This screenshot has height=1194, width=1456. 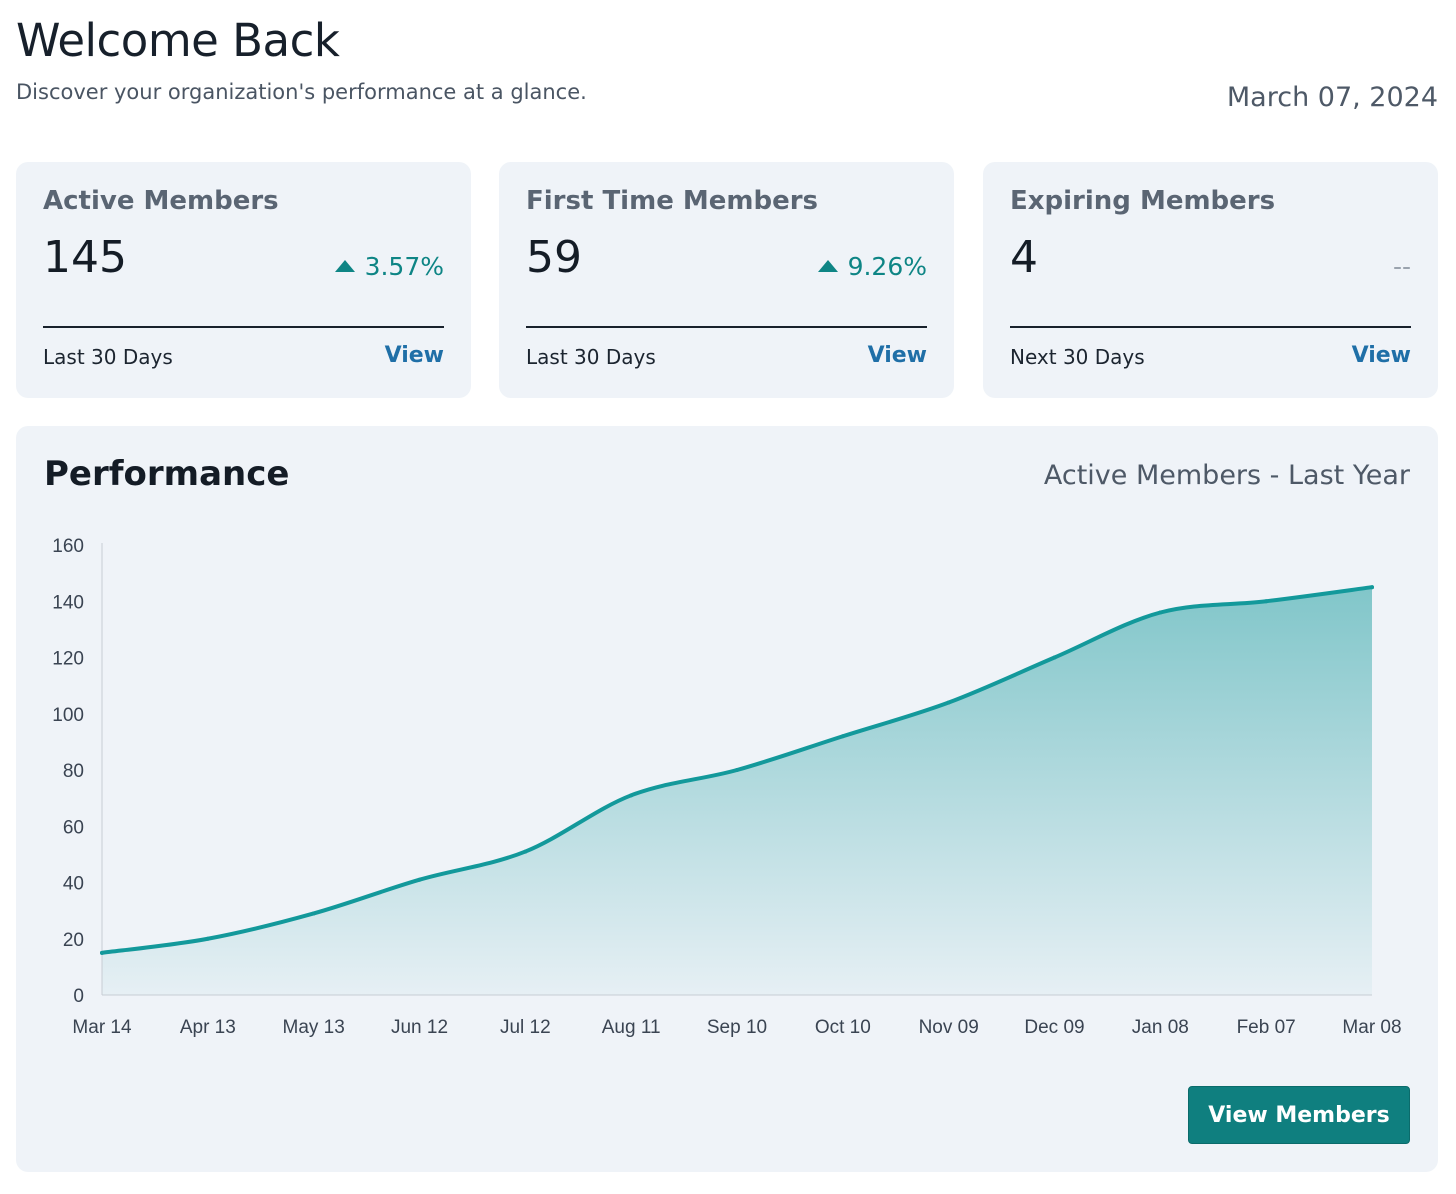 I want to click on y-tick-label: 120, so click(x=68, y=659).